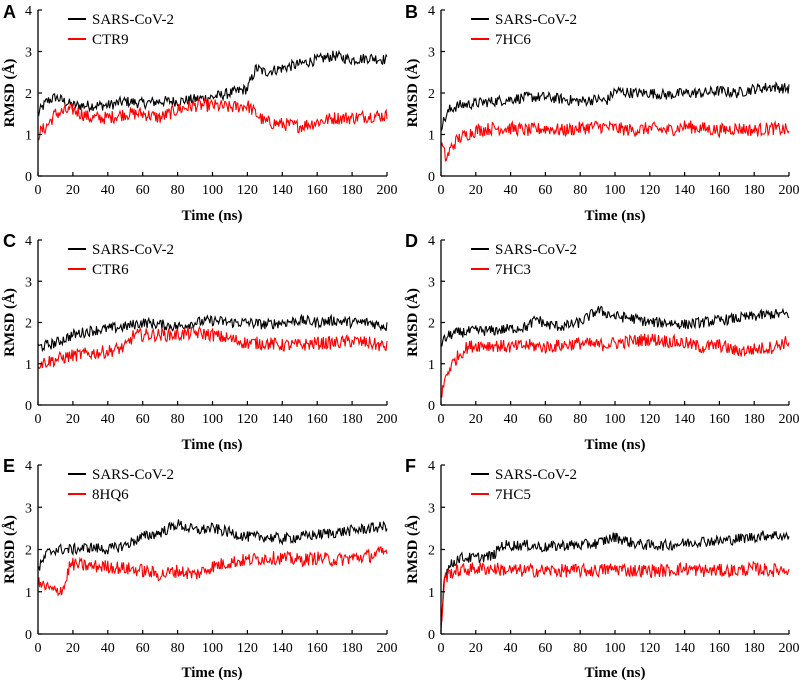 The width and height of the screenshot is (803, 683). Describe the element at coordinates (212, 571) in the screenshot. I see `series-line-8hq6` at that location.